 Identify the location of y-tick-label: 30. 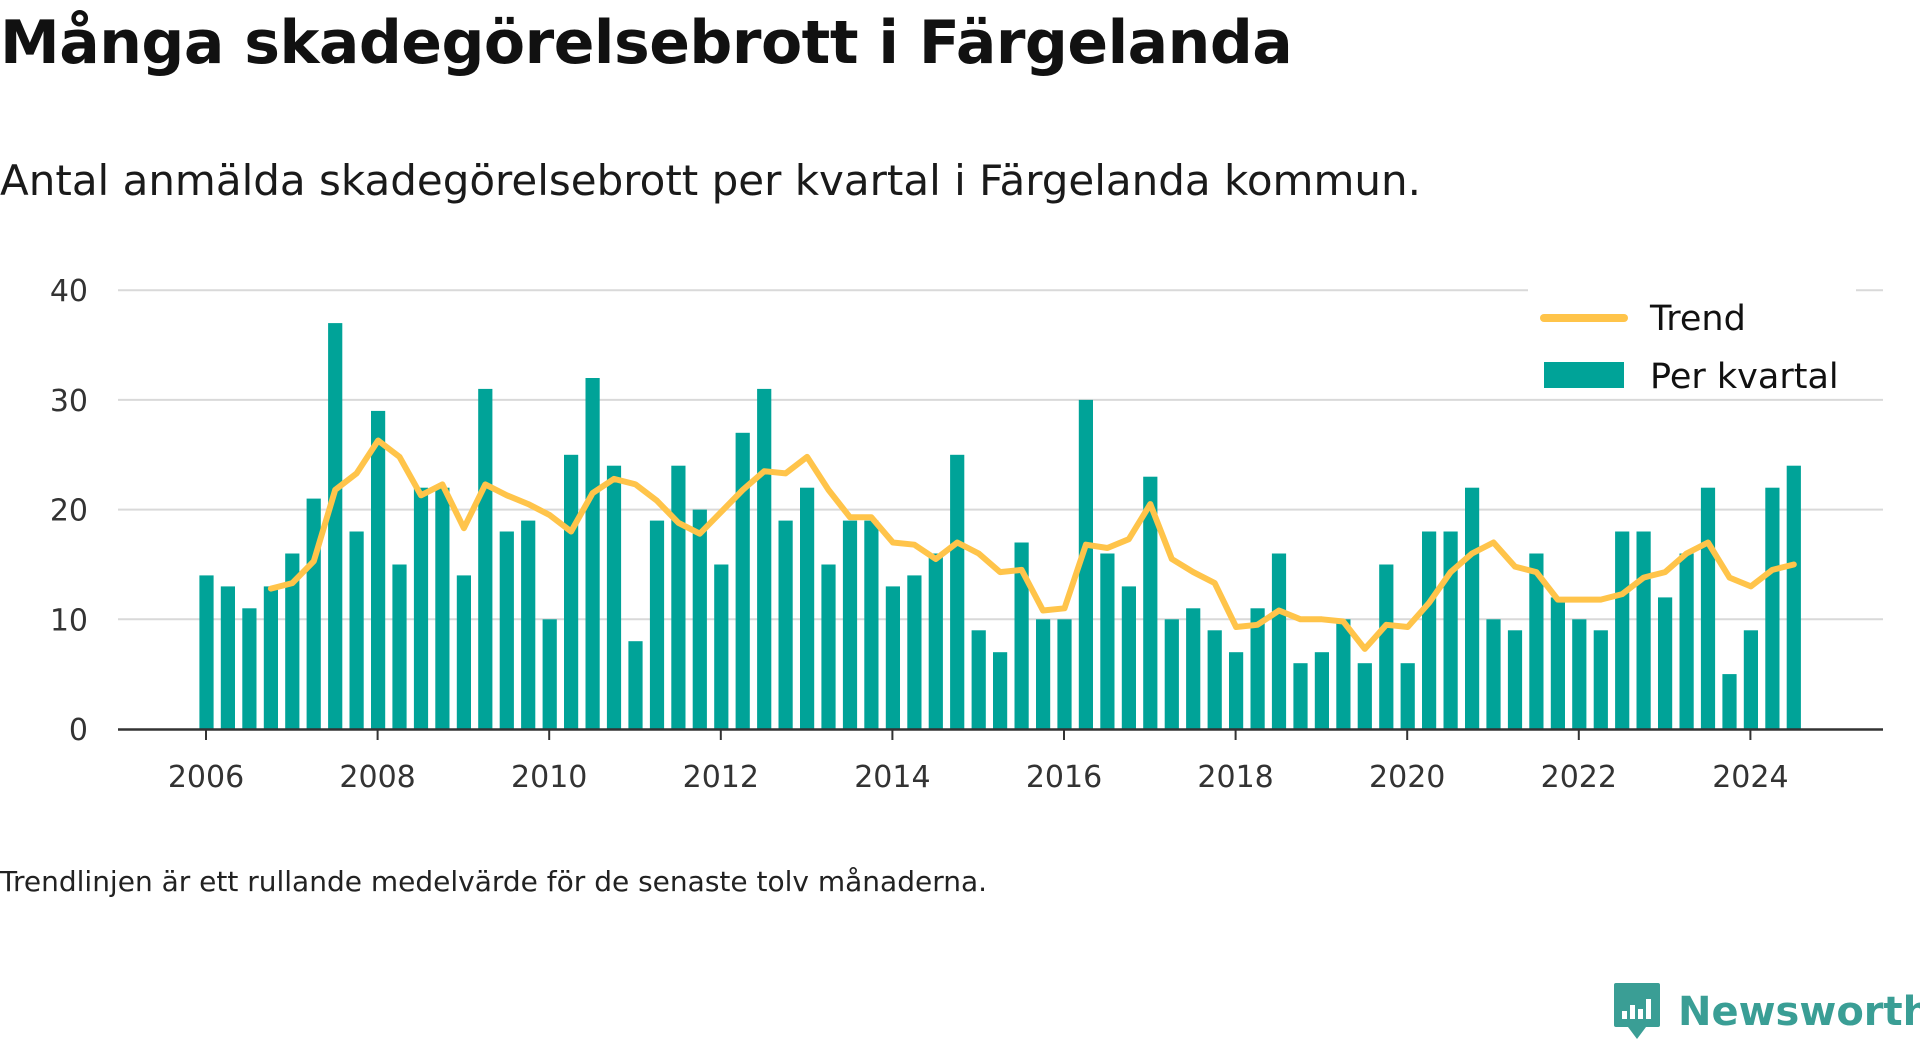
(69, 401).